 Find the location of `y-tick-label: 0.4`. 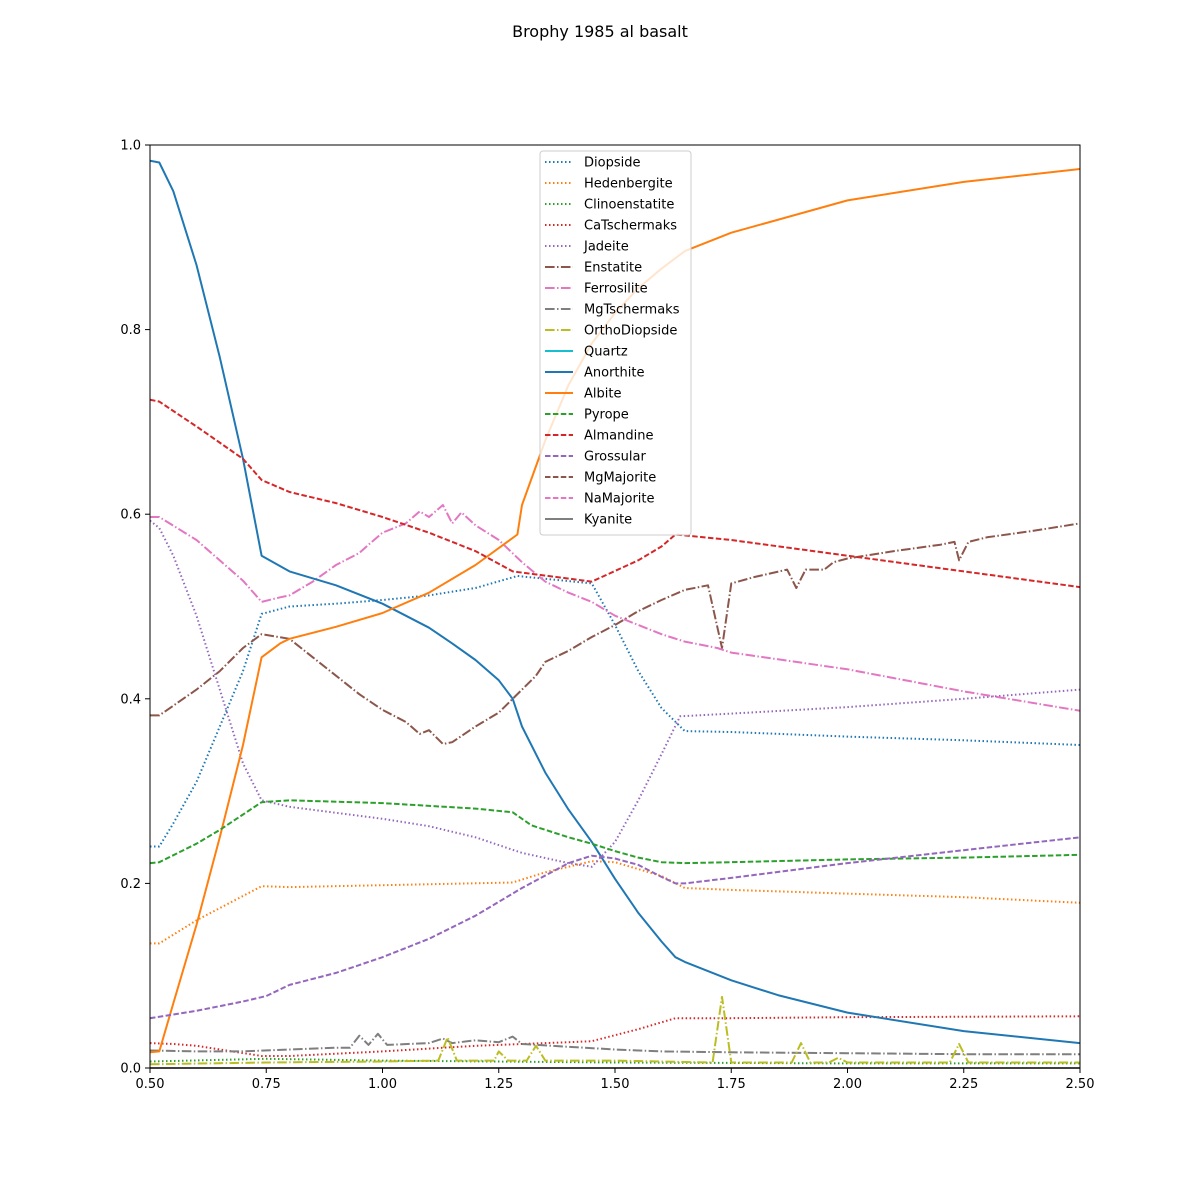

y-tick-label: 0.4 is located at coordinates (130, 699).